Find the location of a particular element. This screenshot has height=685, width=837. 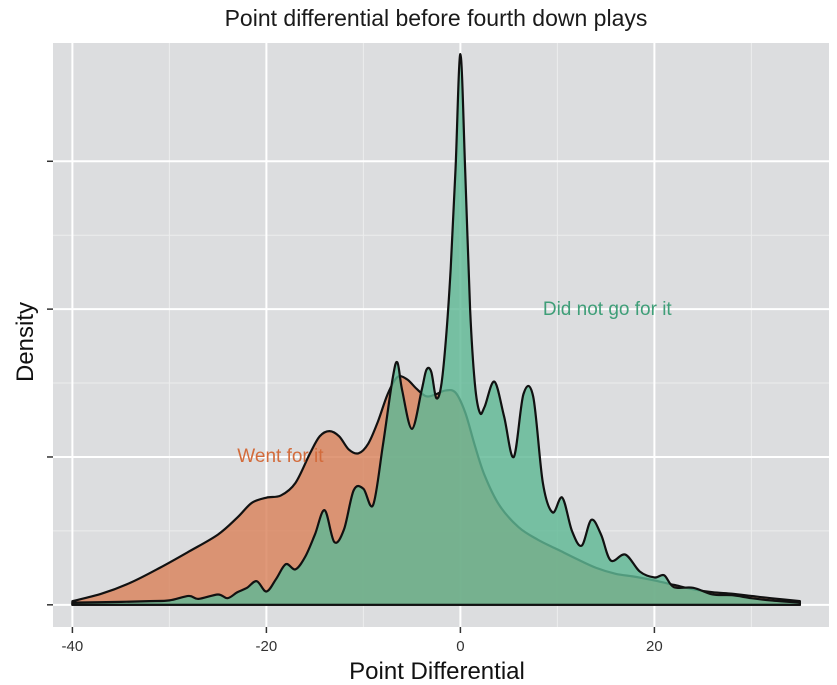

x-tick-label: 0 is located at coordinates (460, 646).